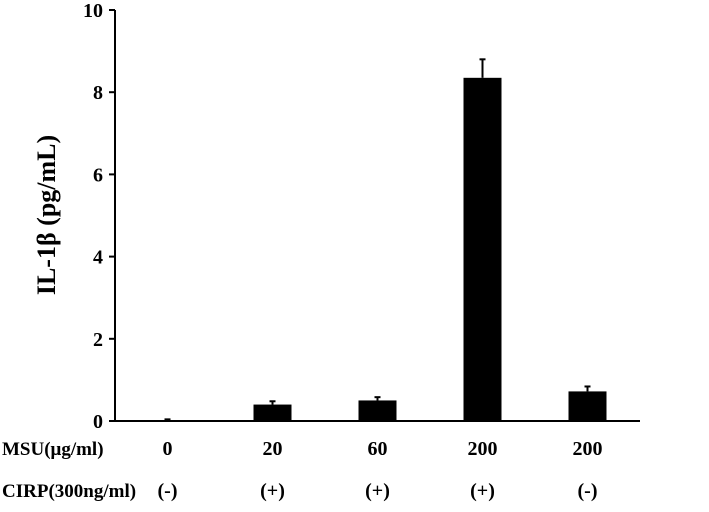 The height and width of the screenshot is (512, 709). Describe the element at coordinates (273, 449) in the screenshot. I see `condition-value: 20` at that location.